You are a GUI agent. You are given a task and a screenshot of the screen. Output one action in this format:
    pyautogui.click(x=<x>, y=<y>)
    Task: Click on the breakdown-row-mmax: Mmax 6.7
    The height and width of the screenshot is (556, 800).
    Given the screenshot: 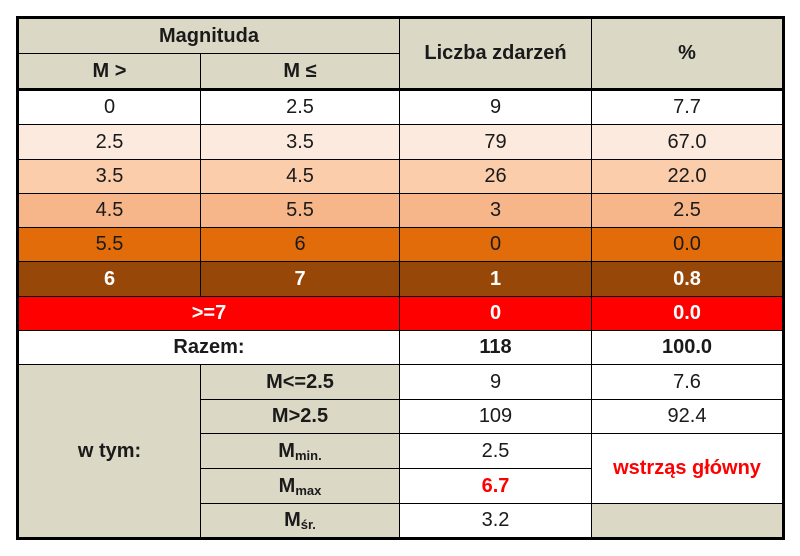 What is the action you would take?
    pyautogui.click(x=401, y=486)
    